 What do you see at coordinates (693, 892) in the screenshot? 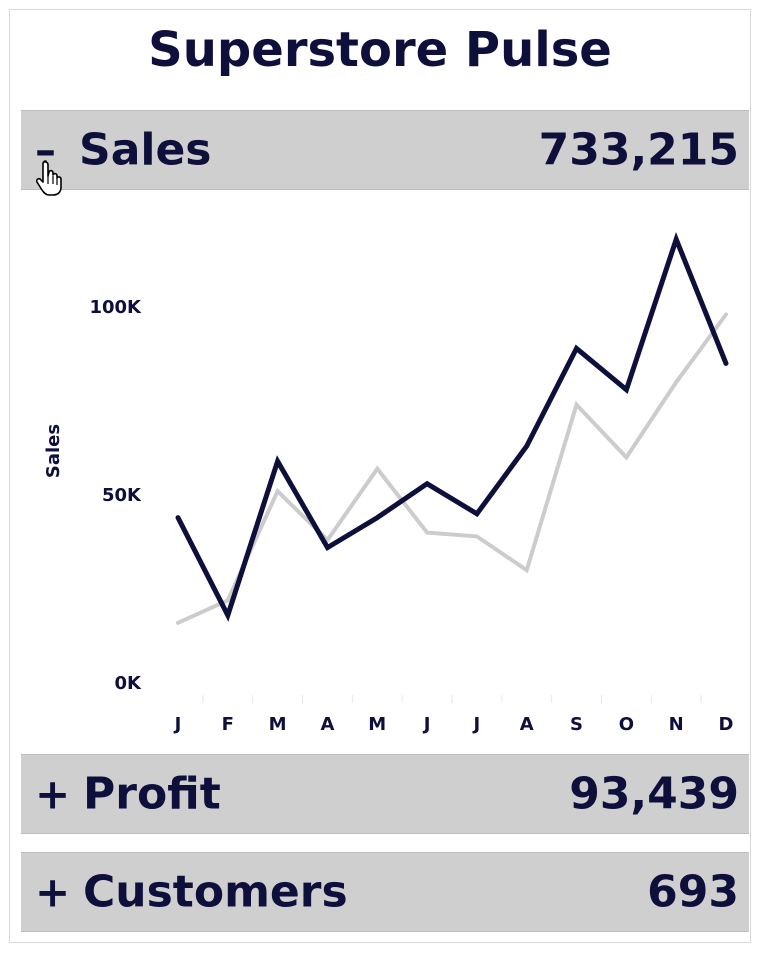
I see `customers-value: 693` at bounding box center [693, 892].